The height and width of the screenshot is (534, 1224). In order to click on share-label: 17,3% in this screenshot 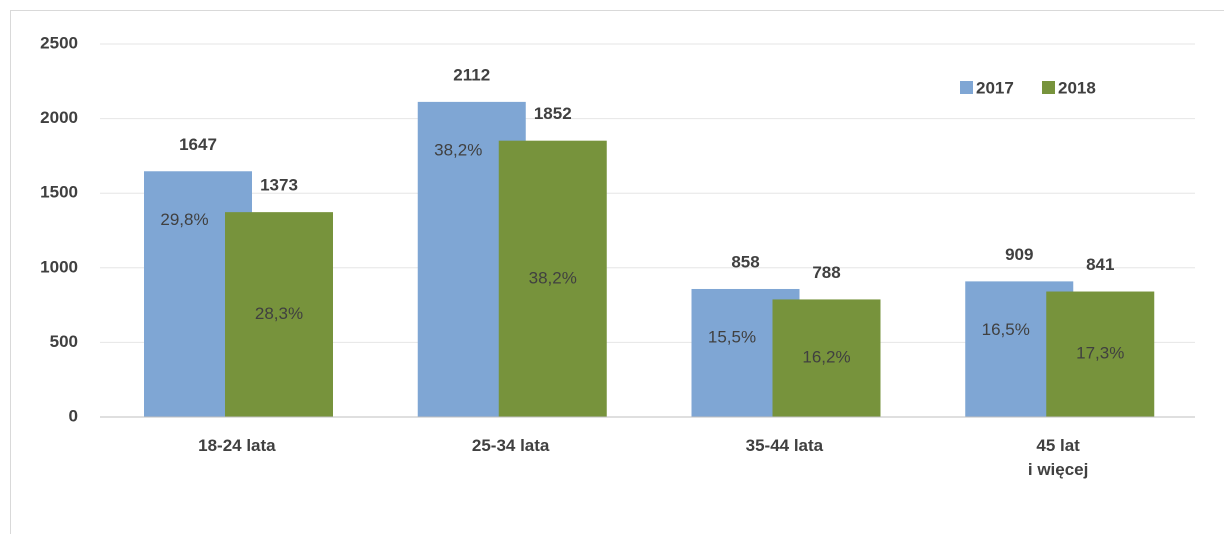, I will do `click(1100, 353)`.